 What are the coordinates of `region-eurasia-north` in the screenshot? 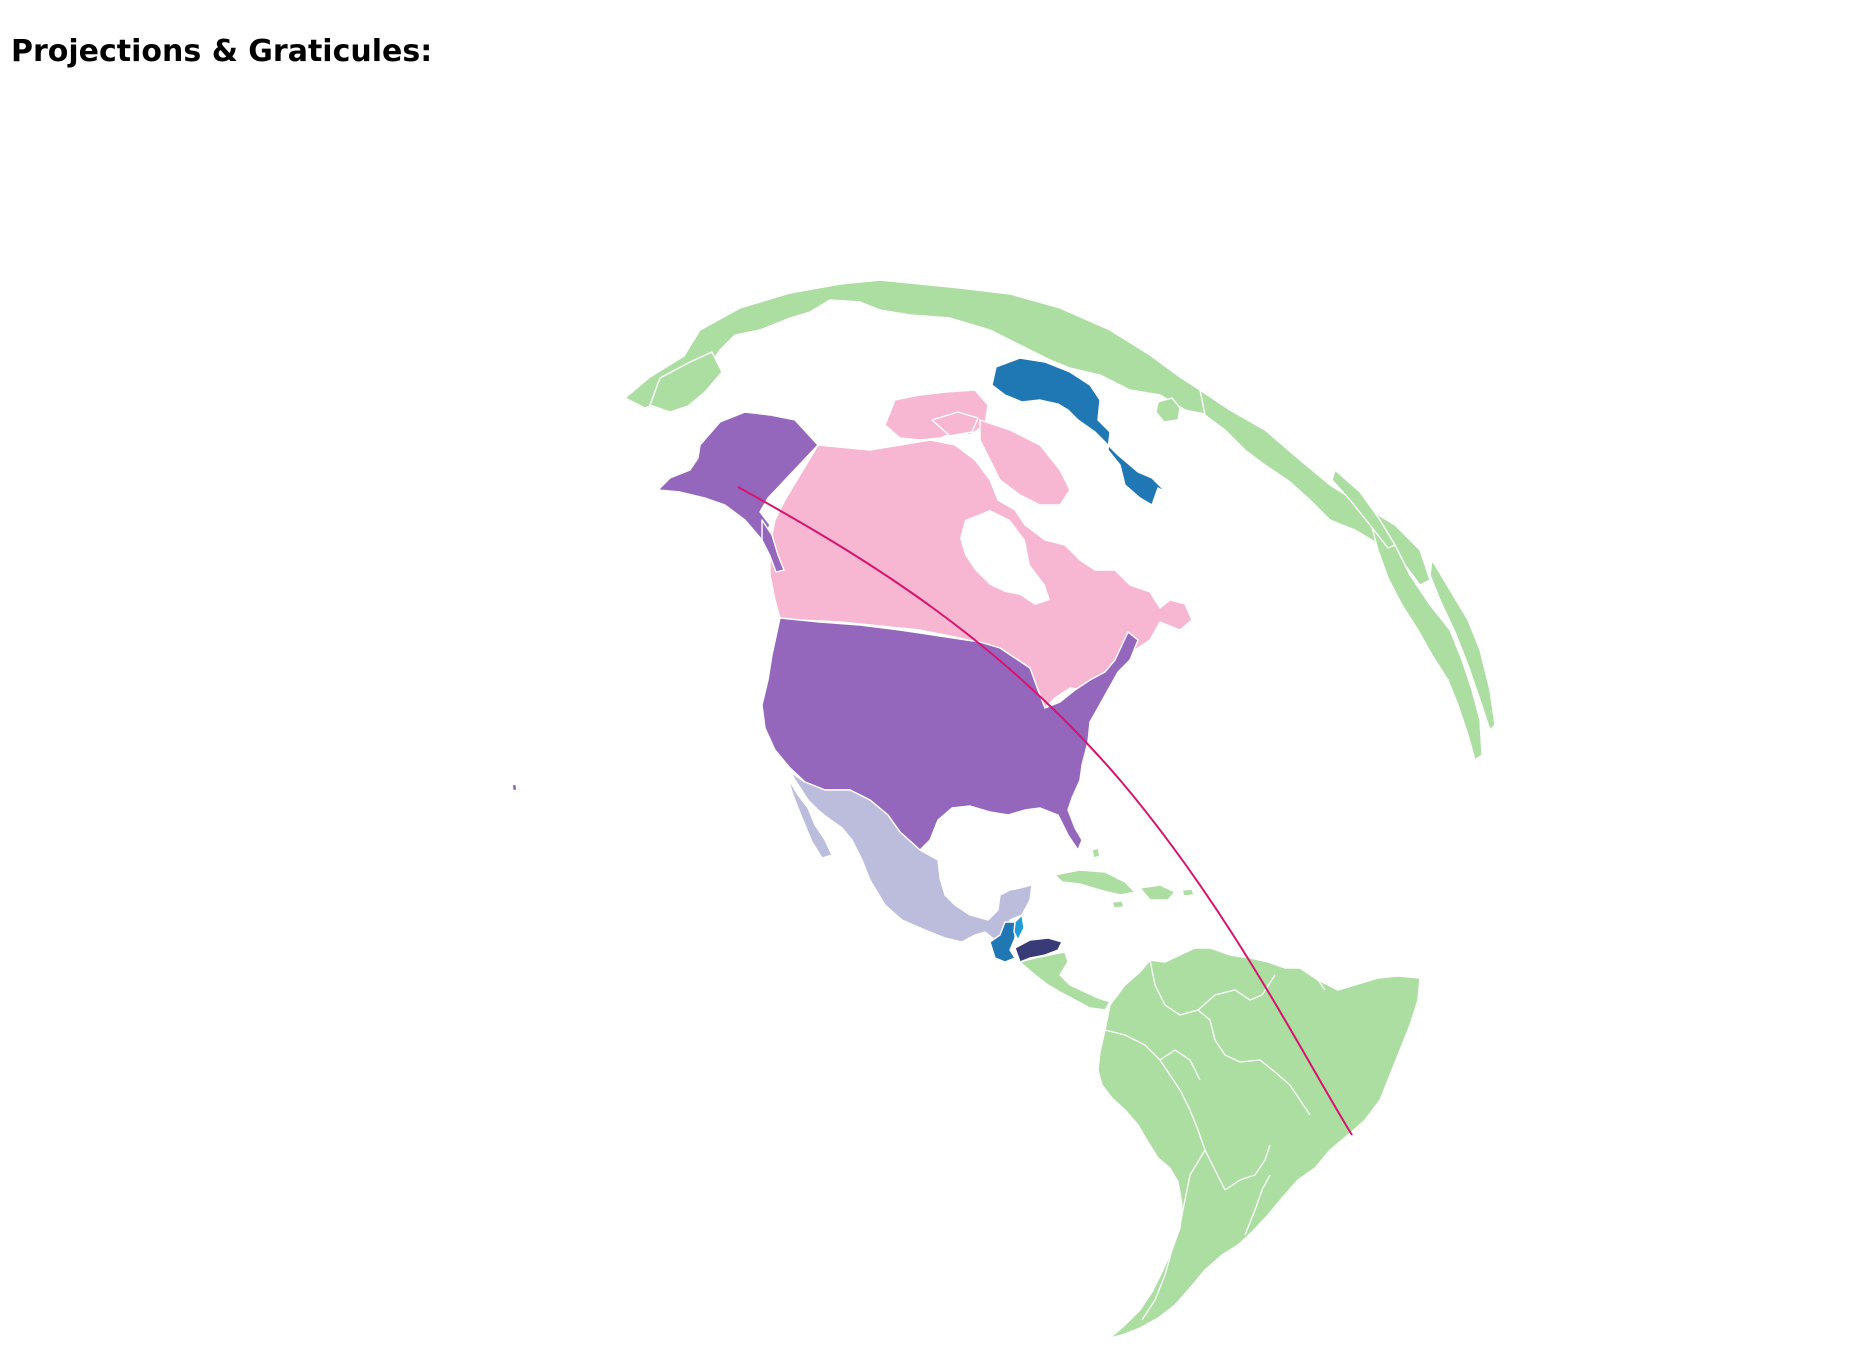 It's located at (917, 347).